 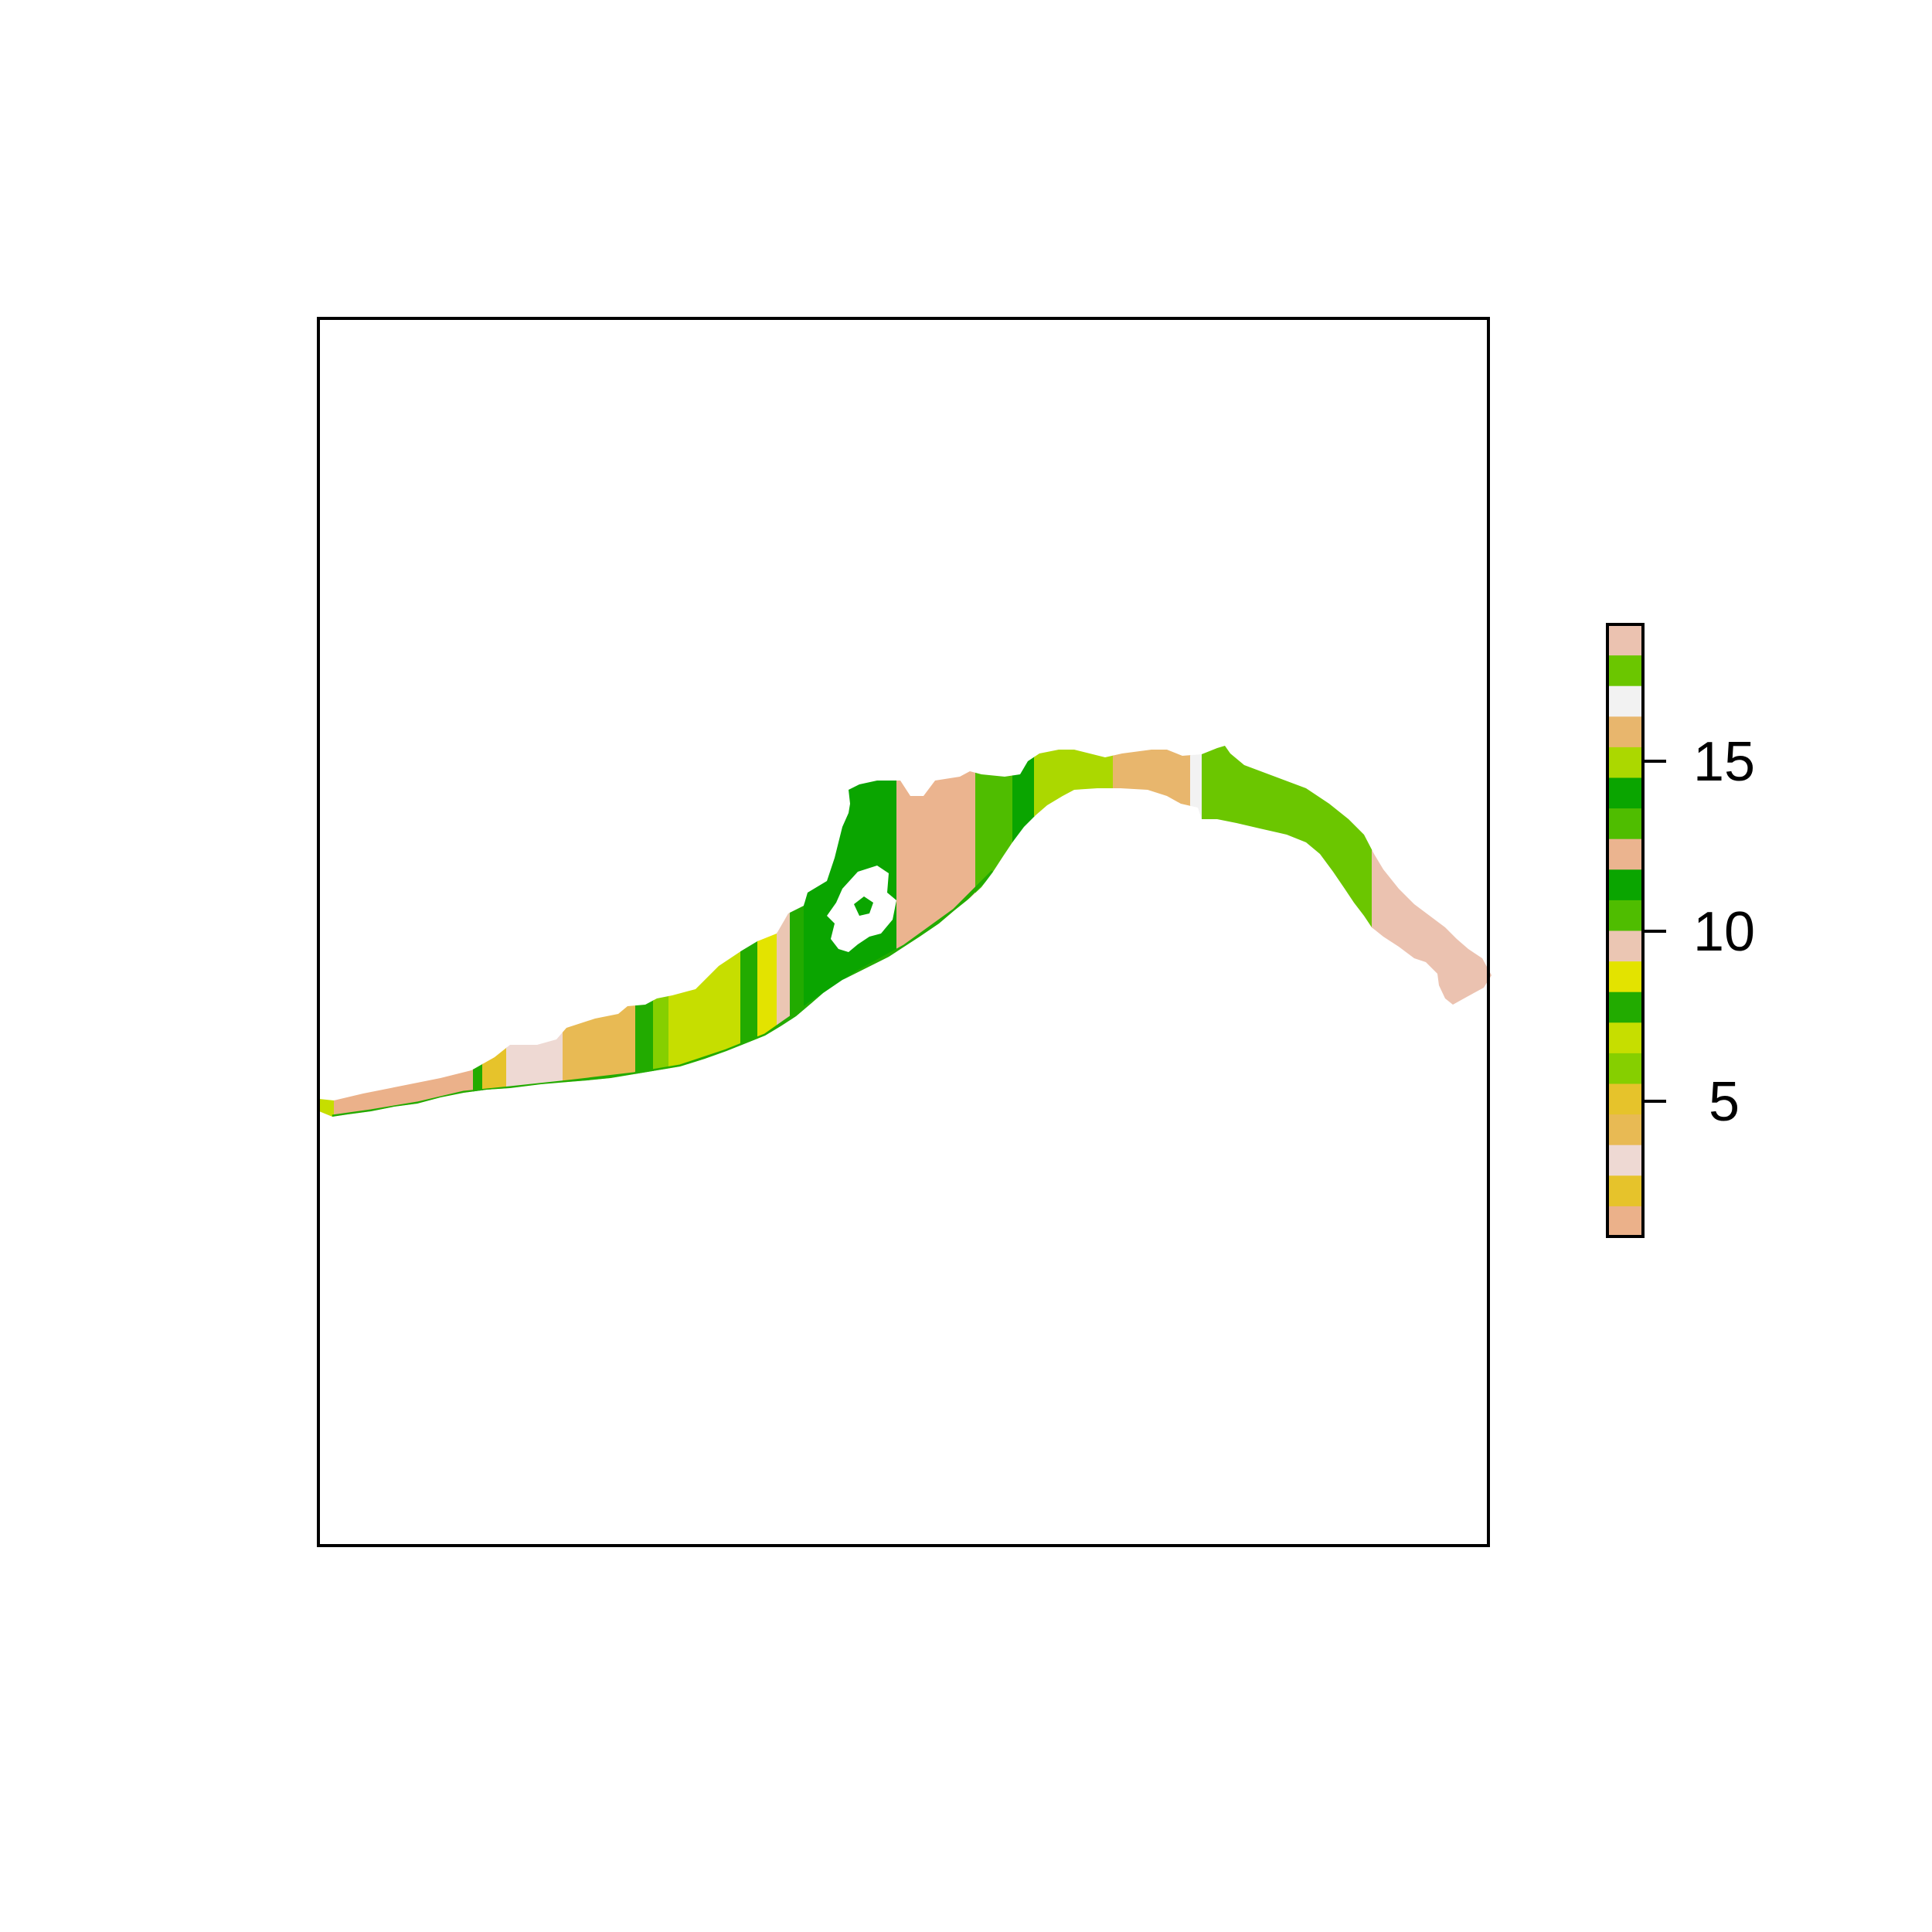 I want to click on colorbar-tick-label: 5, so click(x=1725, y=1102).